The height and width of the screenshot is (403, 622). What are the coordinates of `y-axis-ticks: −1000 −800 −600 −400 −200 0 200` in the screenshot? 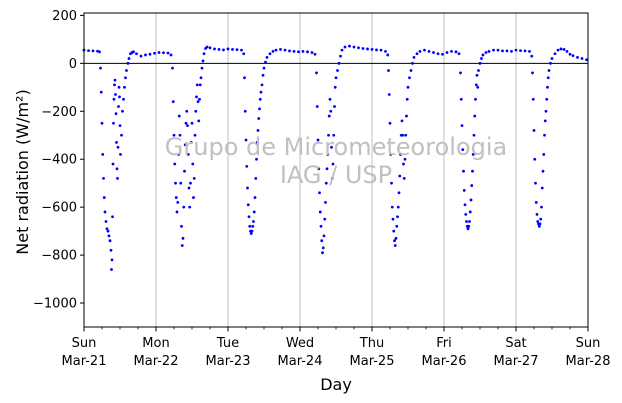 It's located at (58, 160).